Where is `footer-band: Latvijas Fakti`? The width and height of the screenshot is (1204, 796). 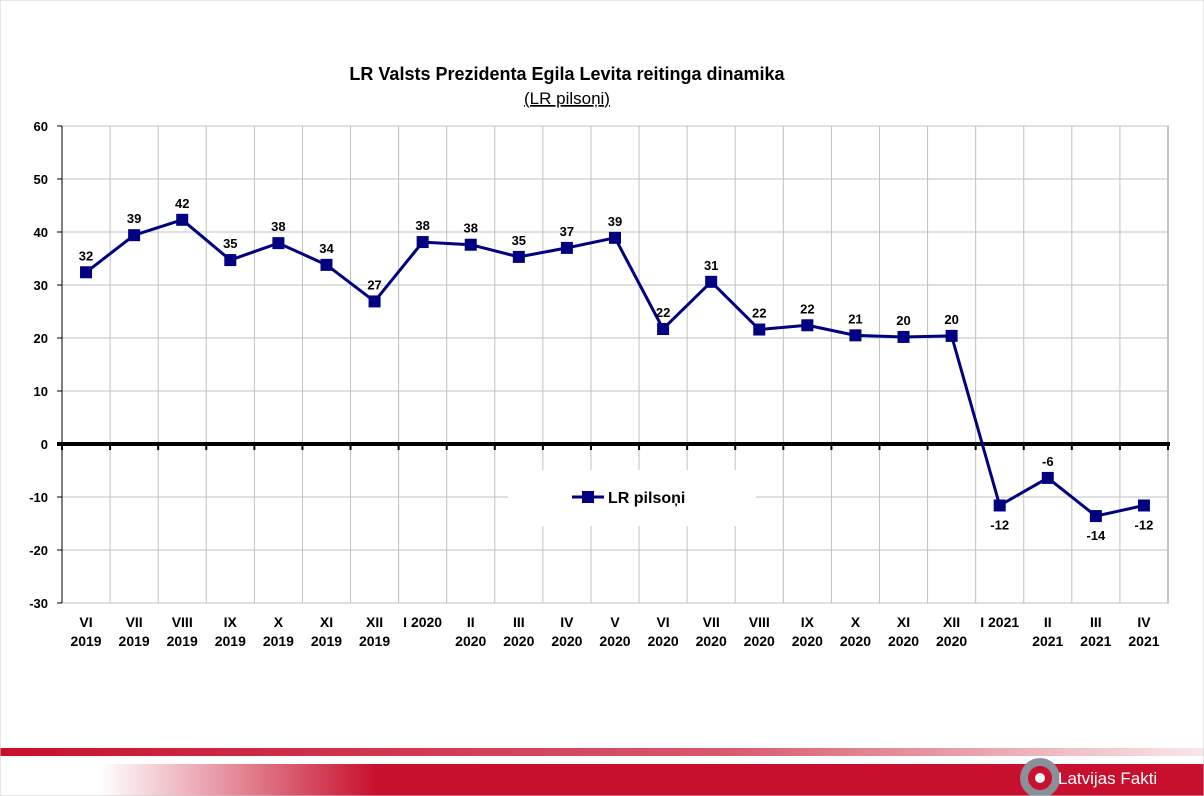
footer-band: Latvijas Fakti is located at coordinates (602, 772).